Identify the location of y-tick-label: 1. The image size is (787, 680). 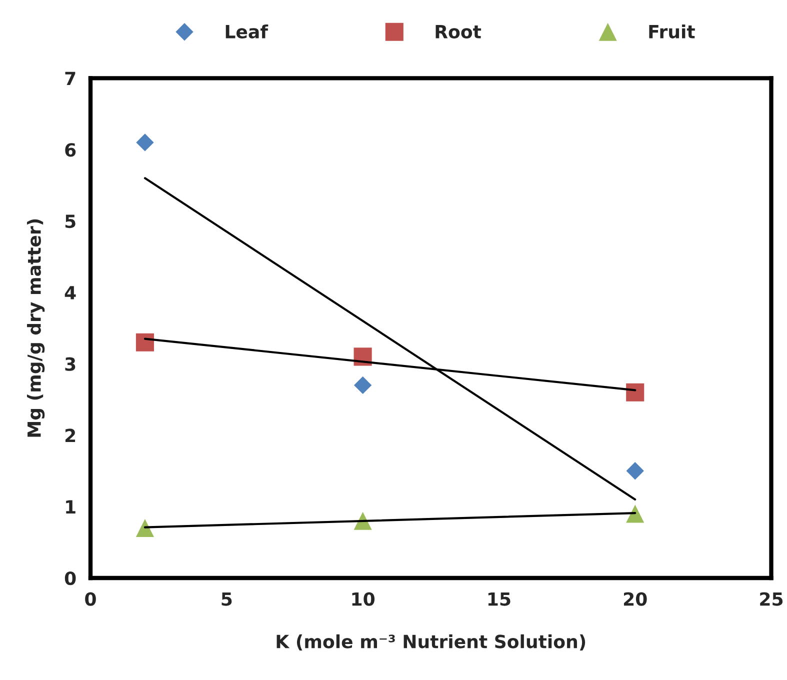
(71, 507).